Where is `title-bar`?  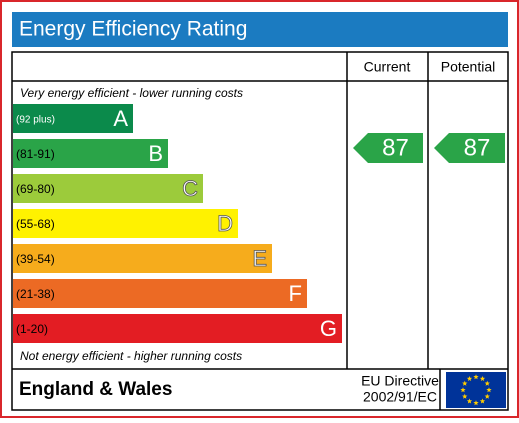
title-bar is located at coordinates (260, 29).